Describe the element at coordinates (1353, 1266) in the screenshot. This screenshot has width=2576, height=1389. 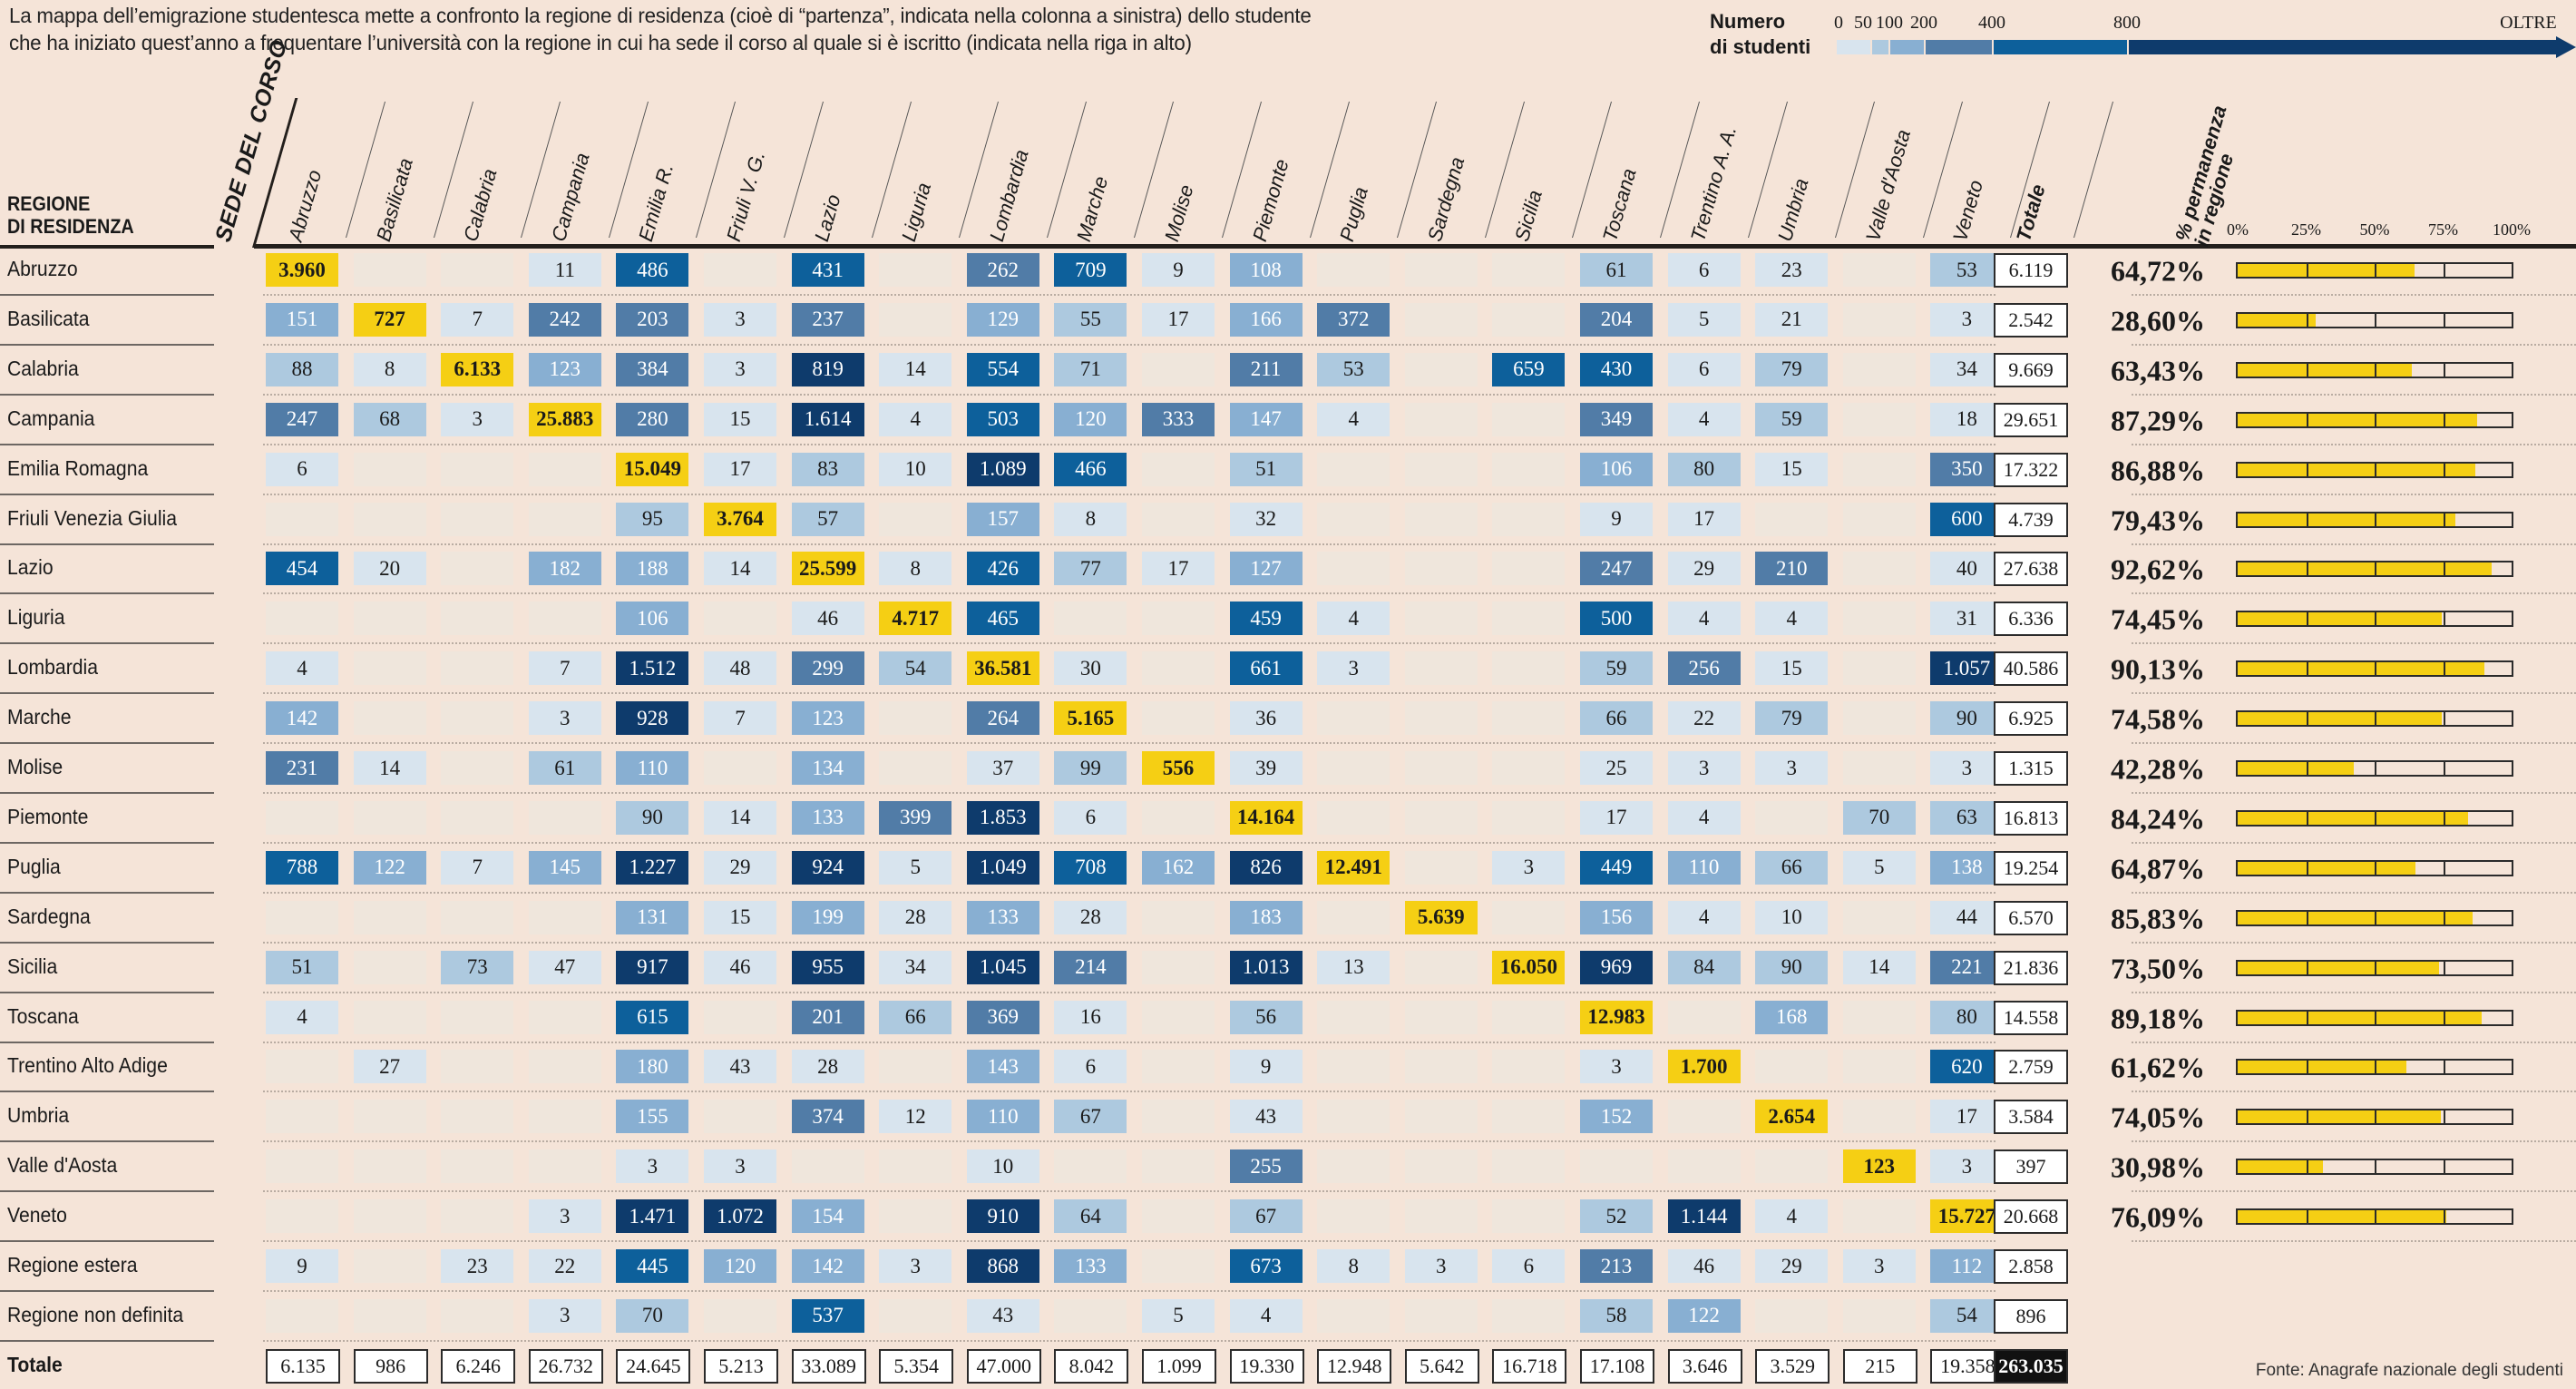
I see `heatmap-cell: 8` at that location.